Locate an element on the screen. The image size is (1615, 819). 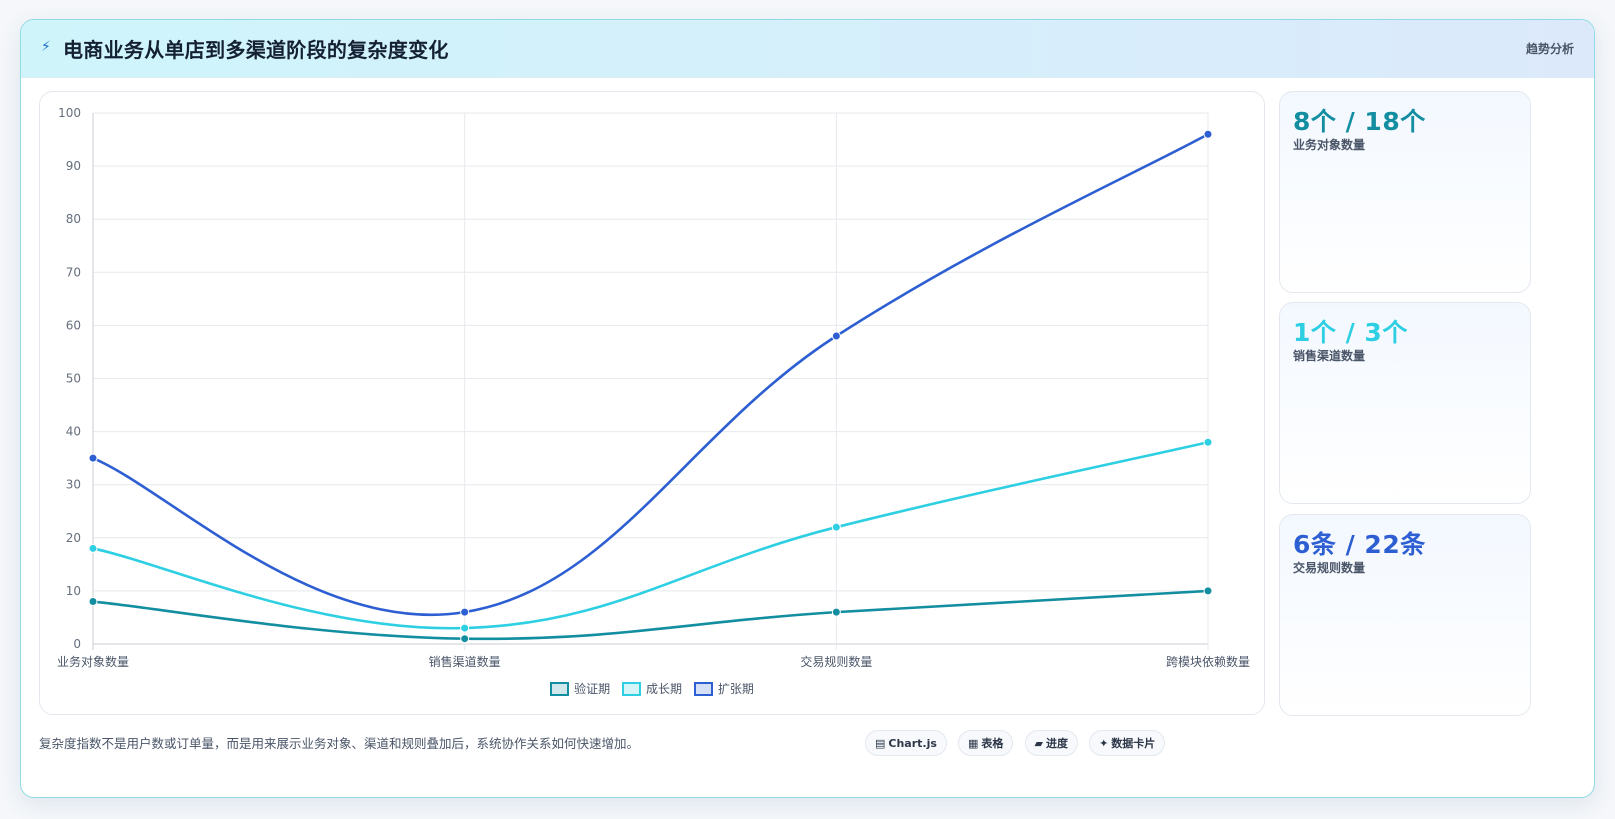
tab-chartjs: ▤ Chart.js is located at coordinates (906, 743).